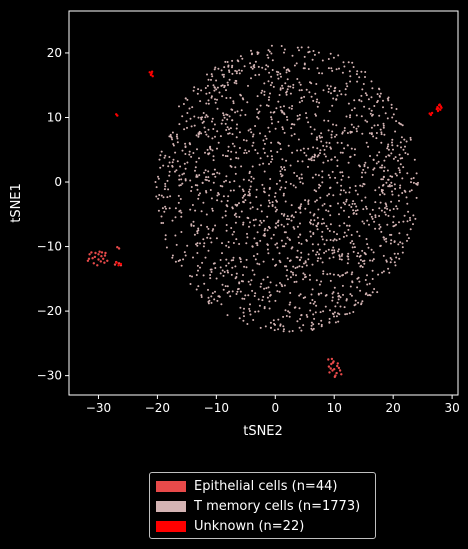  Describe the element at coordinates (16, 203) in the screenshot. I see `y-axis-label: tSNE1` at that location.